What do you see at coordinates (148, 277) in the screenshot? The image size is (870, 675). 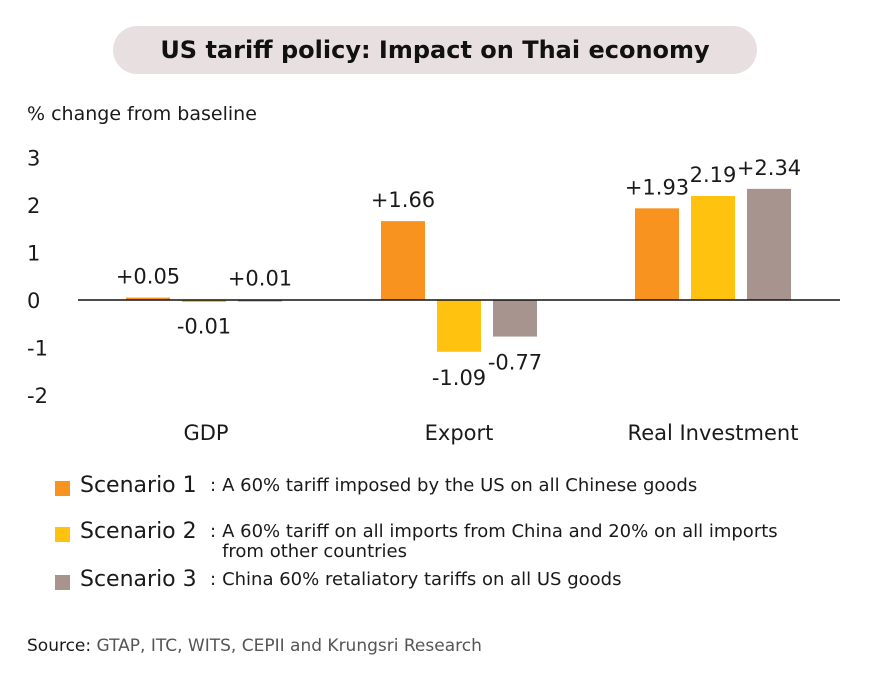 I see `data-label: +0.05` at bounding box center [148, 277].